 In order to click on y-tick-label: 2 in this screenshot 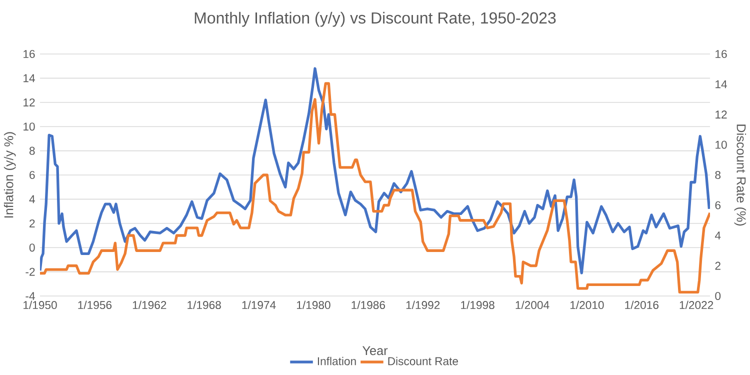, I will do `click(32, 223)`.